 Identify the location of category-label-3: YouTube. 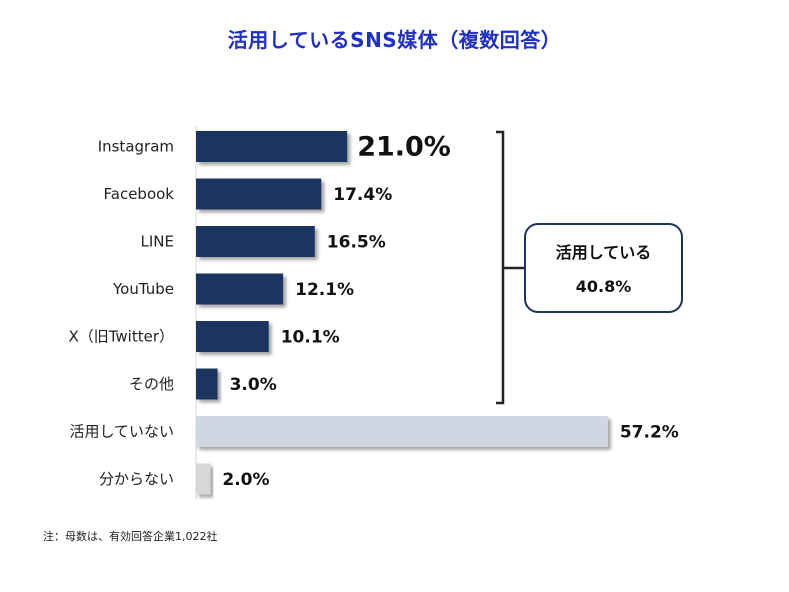
(143, 289).